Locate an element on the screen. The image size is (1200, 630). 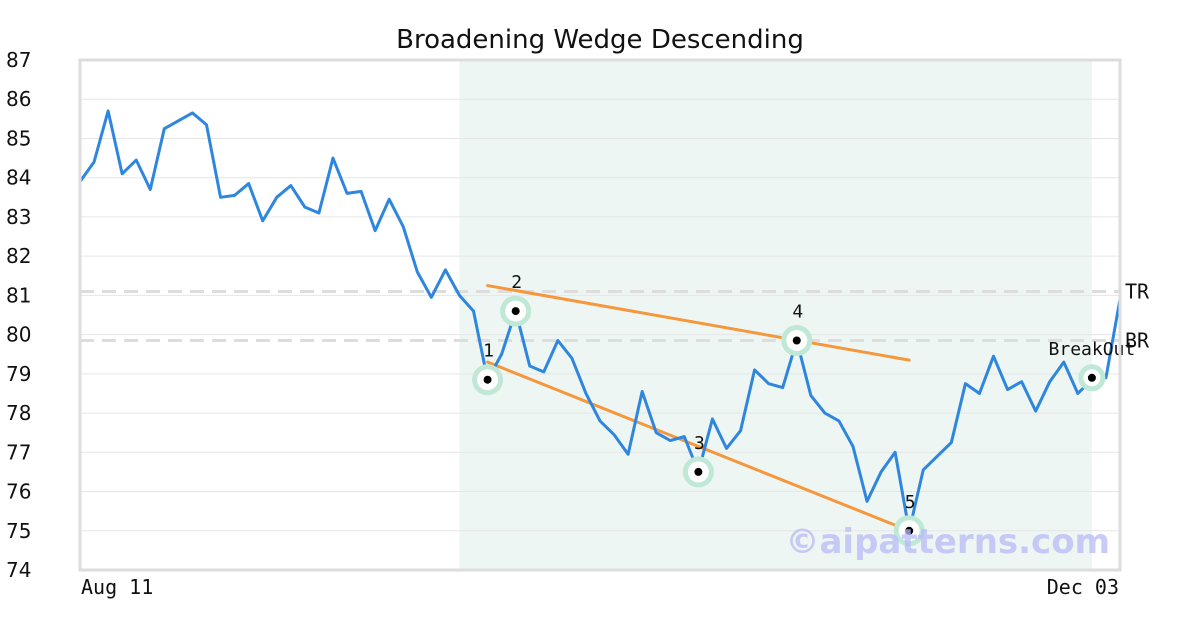
y-tick-label: 78 is located at coordinates (18, 413).